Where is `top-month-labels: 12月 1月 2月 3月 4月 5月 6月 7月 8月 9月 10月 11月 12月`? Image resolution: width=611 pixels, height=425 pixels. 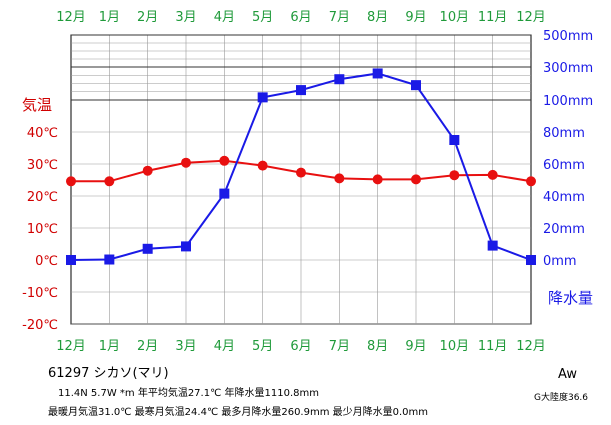 top-month-labels: 12月 1月 2月 3月 4月 5月 6月 7月 8月 9月 10月 11月 12月 is located at coordinates (301, 17).